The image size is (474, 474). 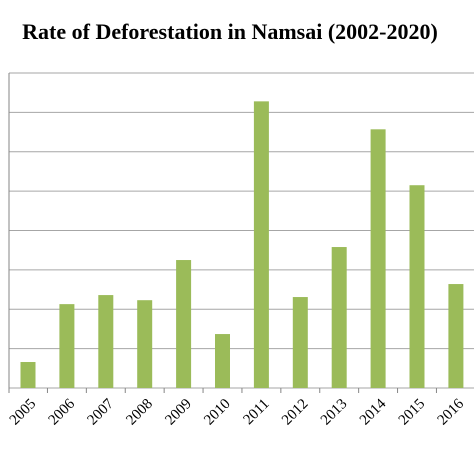 I want to click on x-tick-label: 2008, so click(x=139, y=412).